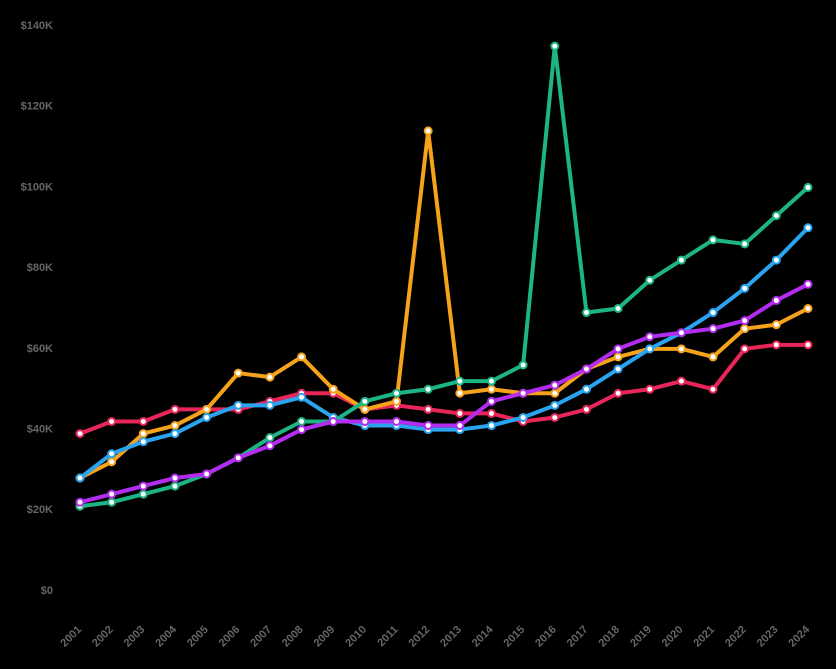 This screenshot has width=836, height=669. I want to click on x-tick-label: 2024, so click(799, 636).